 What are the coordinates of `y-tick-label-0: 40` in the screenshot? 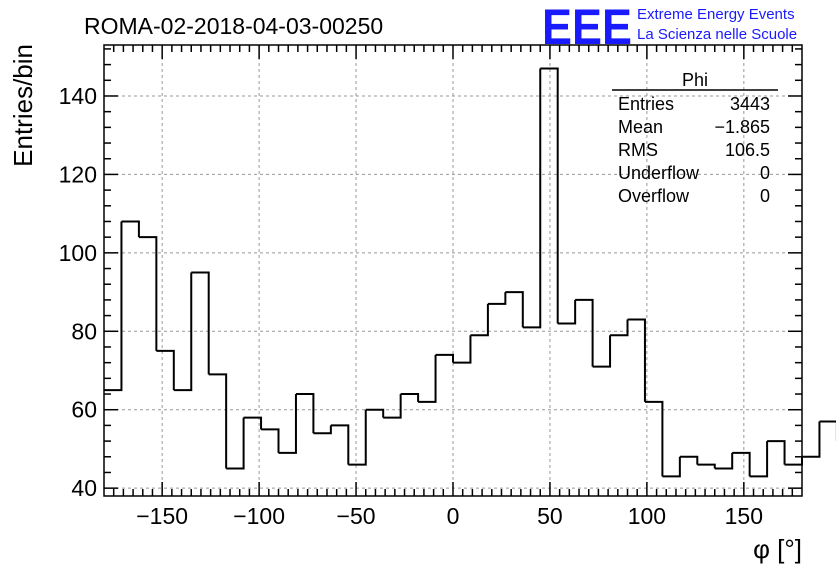 It's located at (84, 488).